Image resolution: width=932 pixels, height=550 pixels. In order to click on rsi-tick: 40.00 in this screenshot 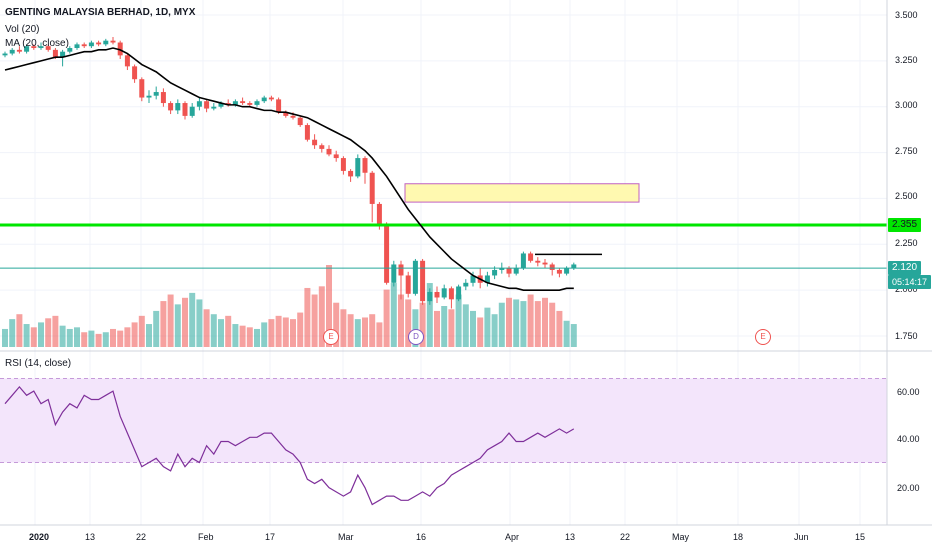, I will do `click(908, 439)`.